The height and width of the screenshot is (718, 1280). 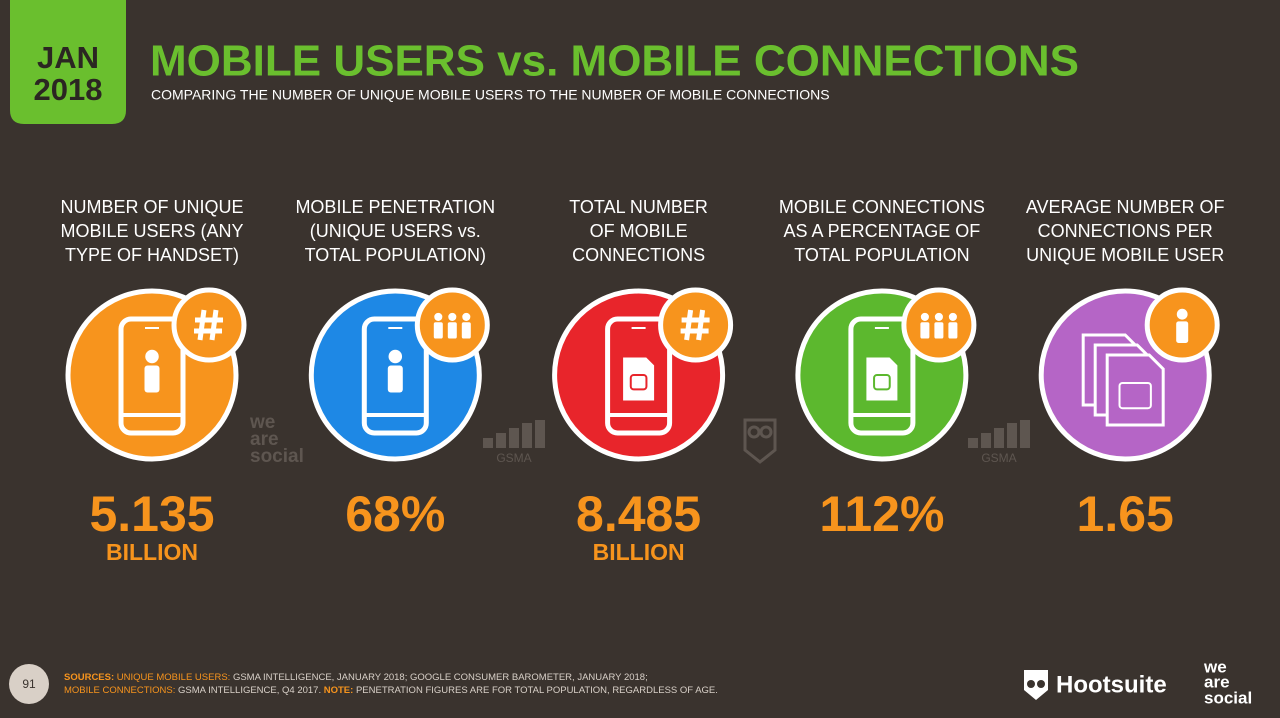 I want to click on was-logo: we are social, so click(x=1227, y=682).